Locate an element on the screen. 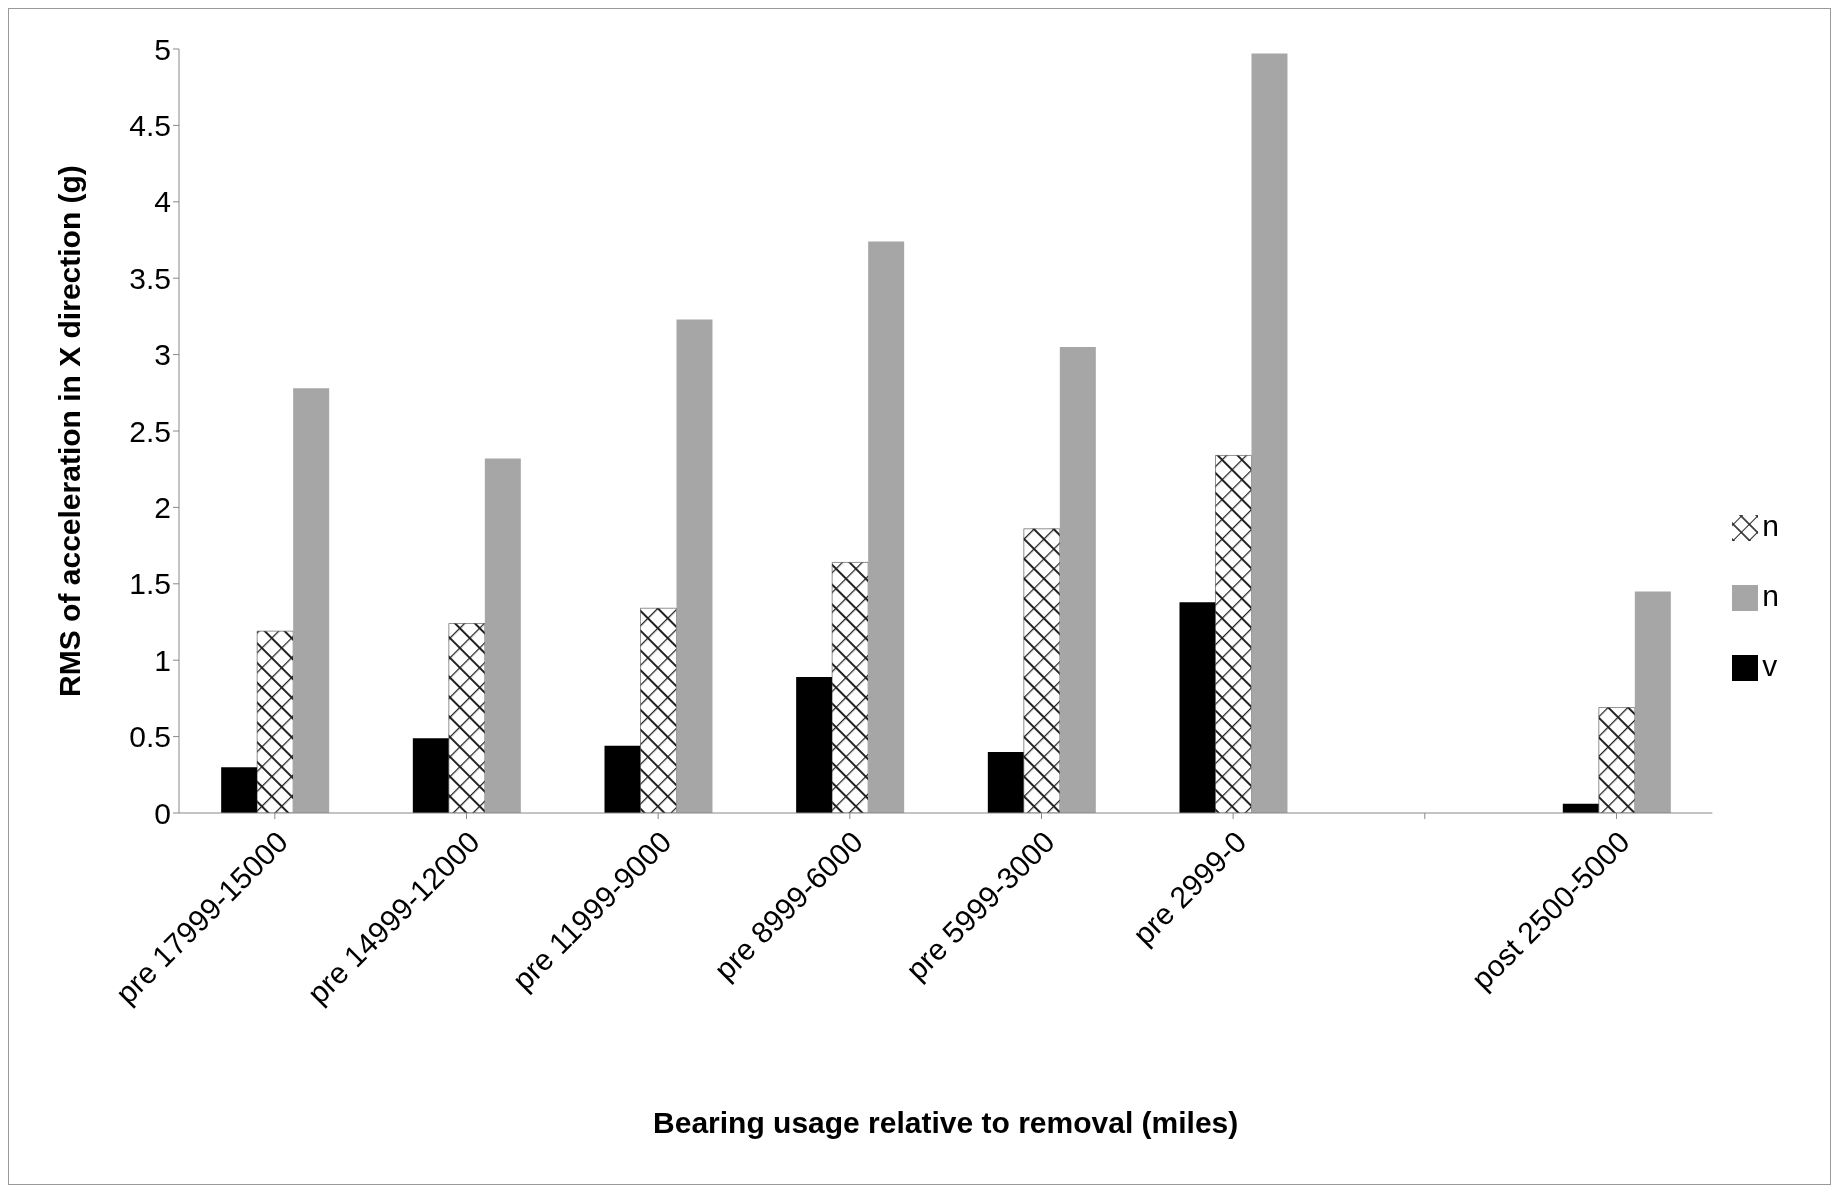  y-tick-label: 2.5 is located at coordinates (150, 431).